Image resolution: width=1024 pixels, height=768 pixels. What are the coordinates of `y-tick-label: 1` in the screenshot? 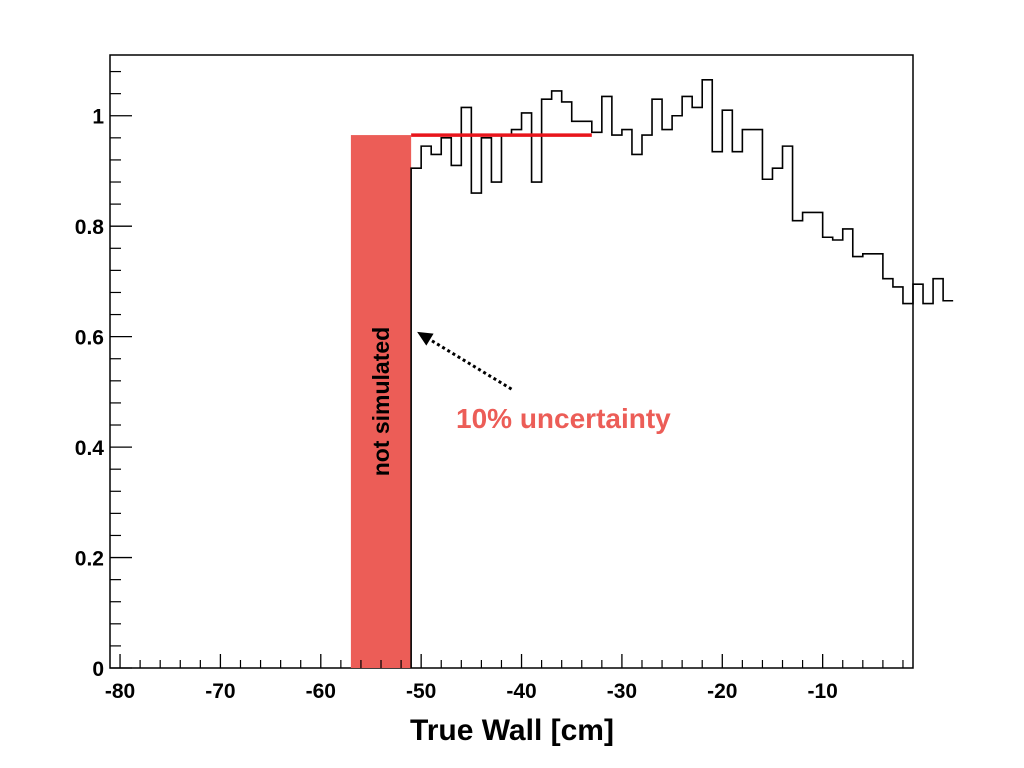 It's located at (98, 117).